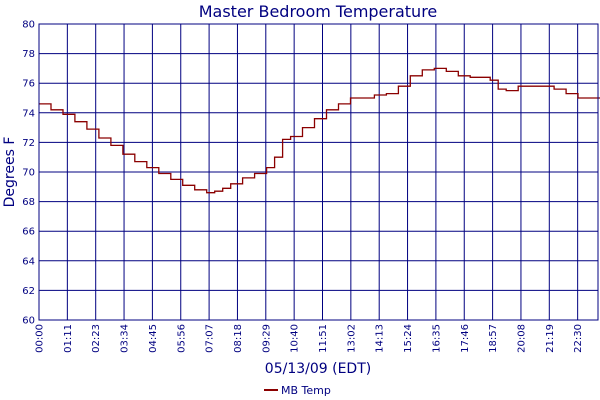 This screenshot has width=600, height=400. I want to click on x-tick-label: 03:34, so click(125, 338).